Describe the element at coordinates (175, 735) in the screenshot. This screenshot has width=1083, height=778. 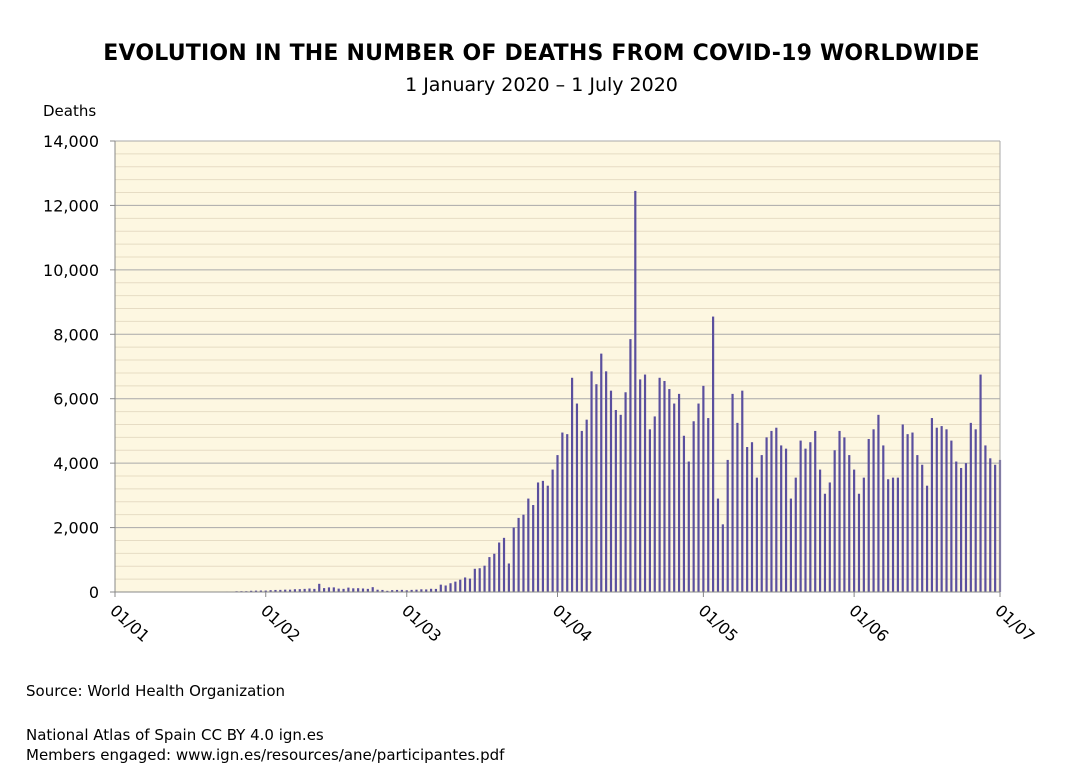
I see `atlas-credit: National Atlas of Spain CC BY 4.0 ign.es` at that location.